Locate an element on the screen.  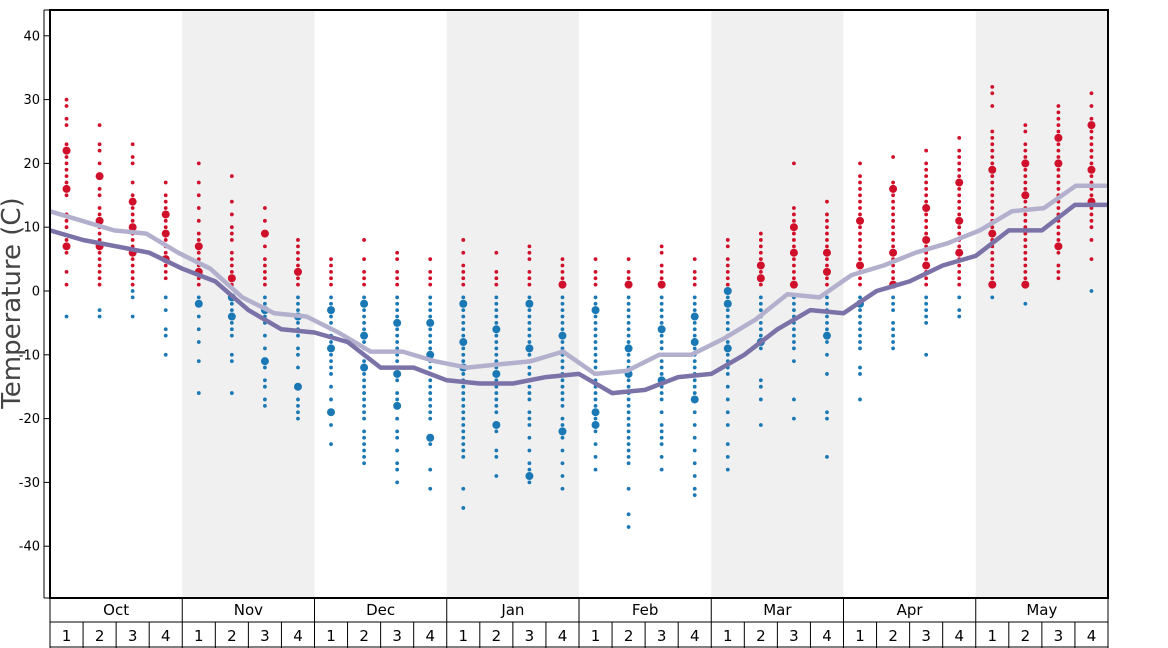
y-tick-label: -40 is located at coordinates (29, 547).